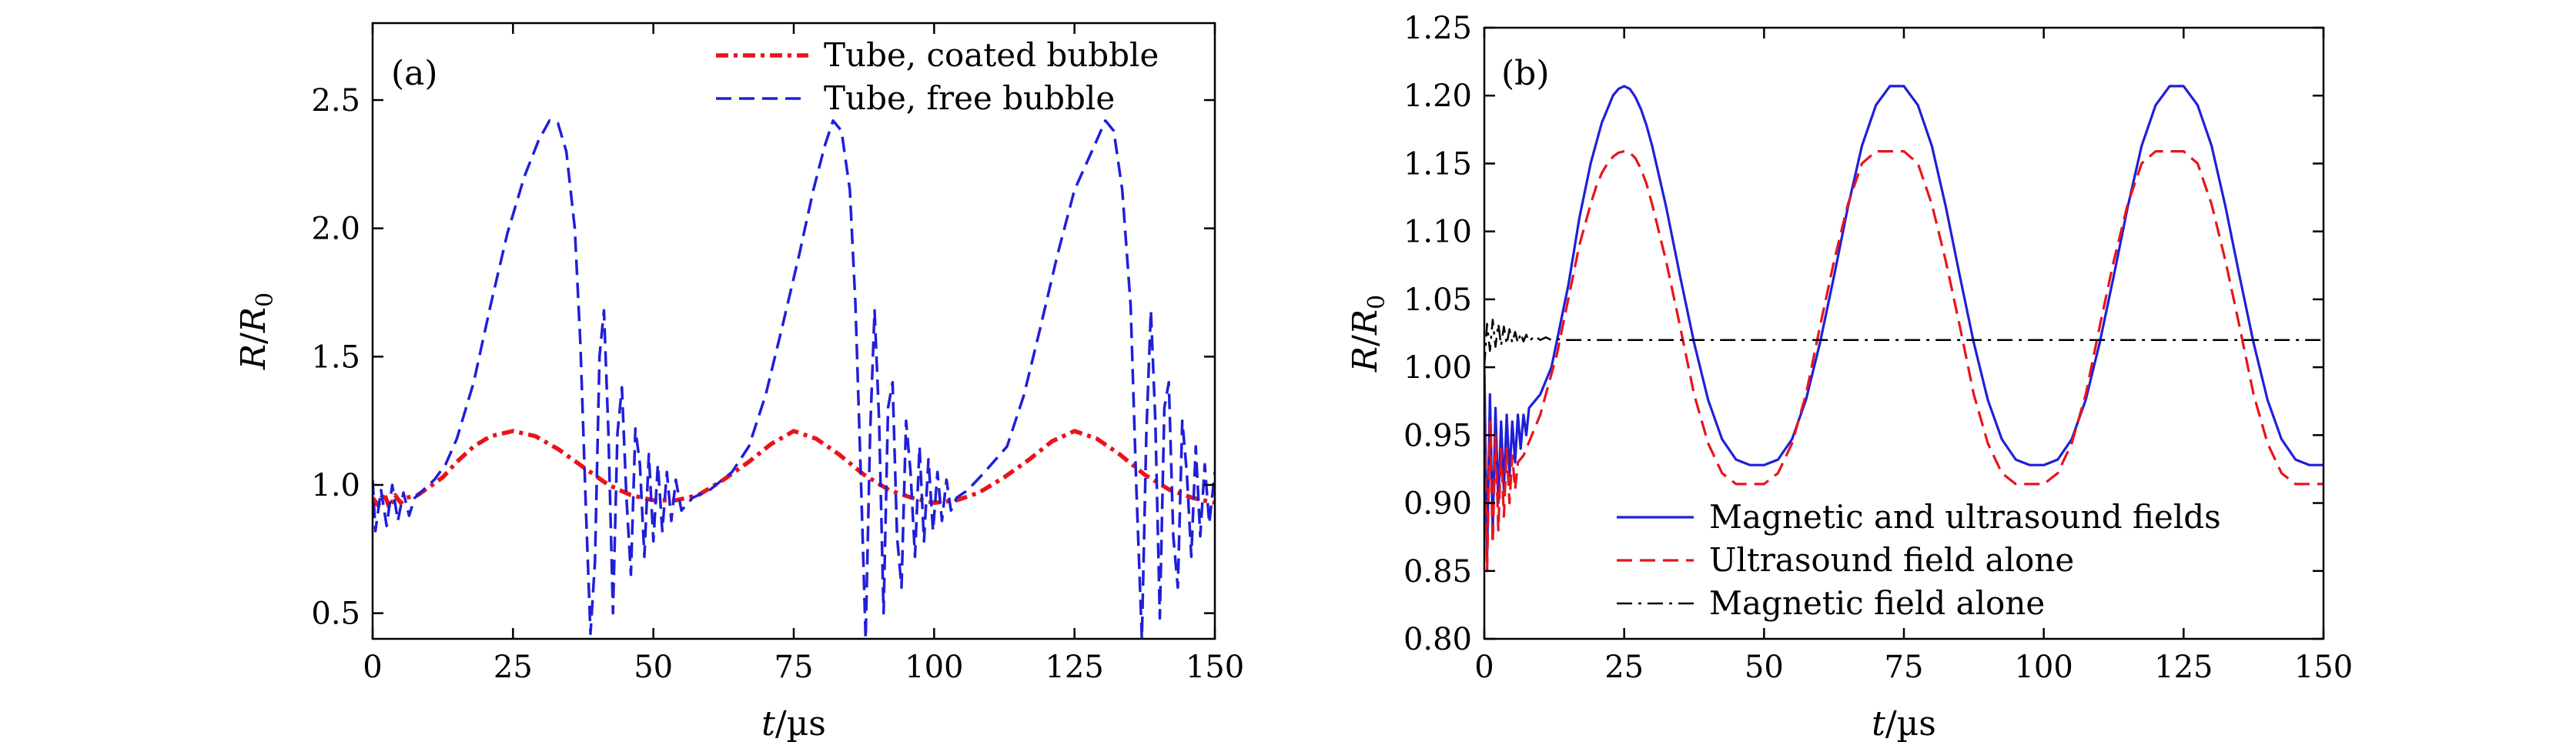 The height and width of the screenshot is (752, 2576). Describe the element at coordinates (1438, 368) in the screenshot. I see `y-tick-label: 1.00` at that location.